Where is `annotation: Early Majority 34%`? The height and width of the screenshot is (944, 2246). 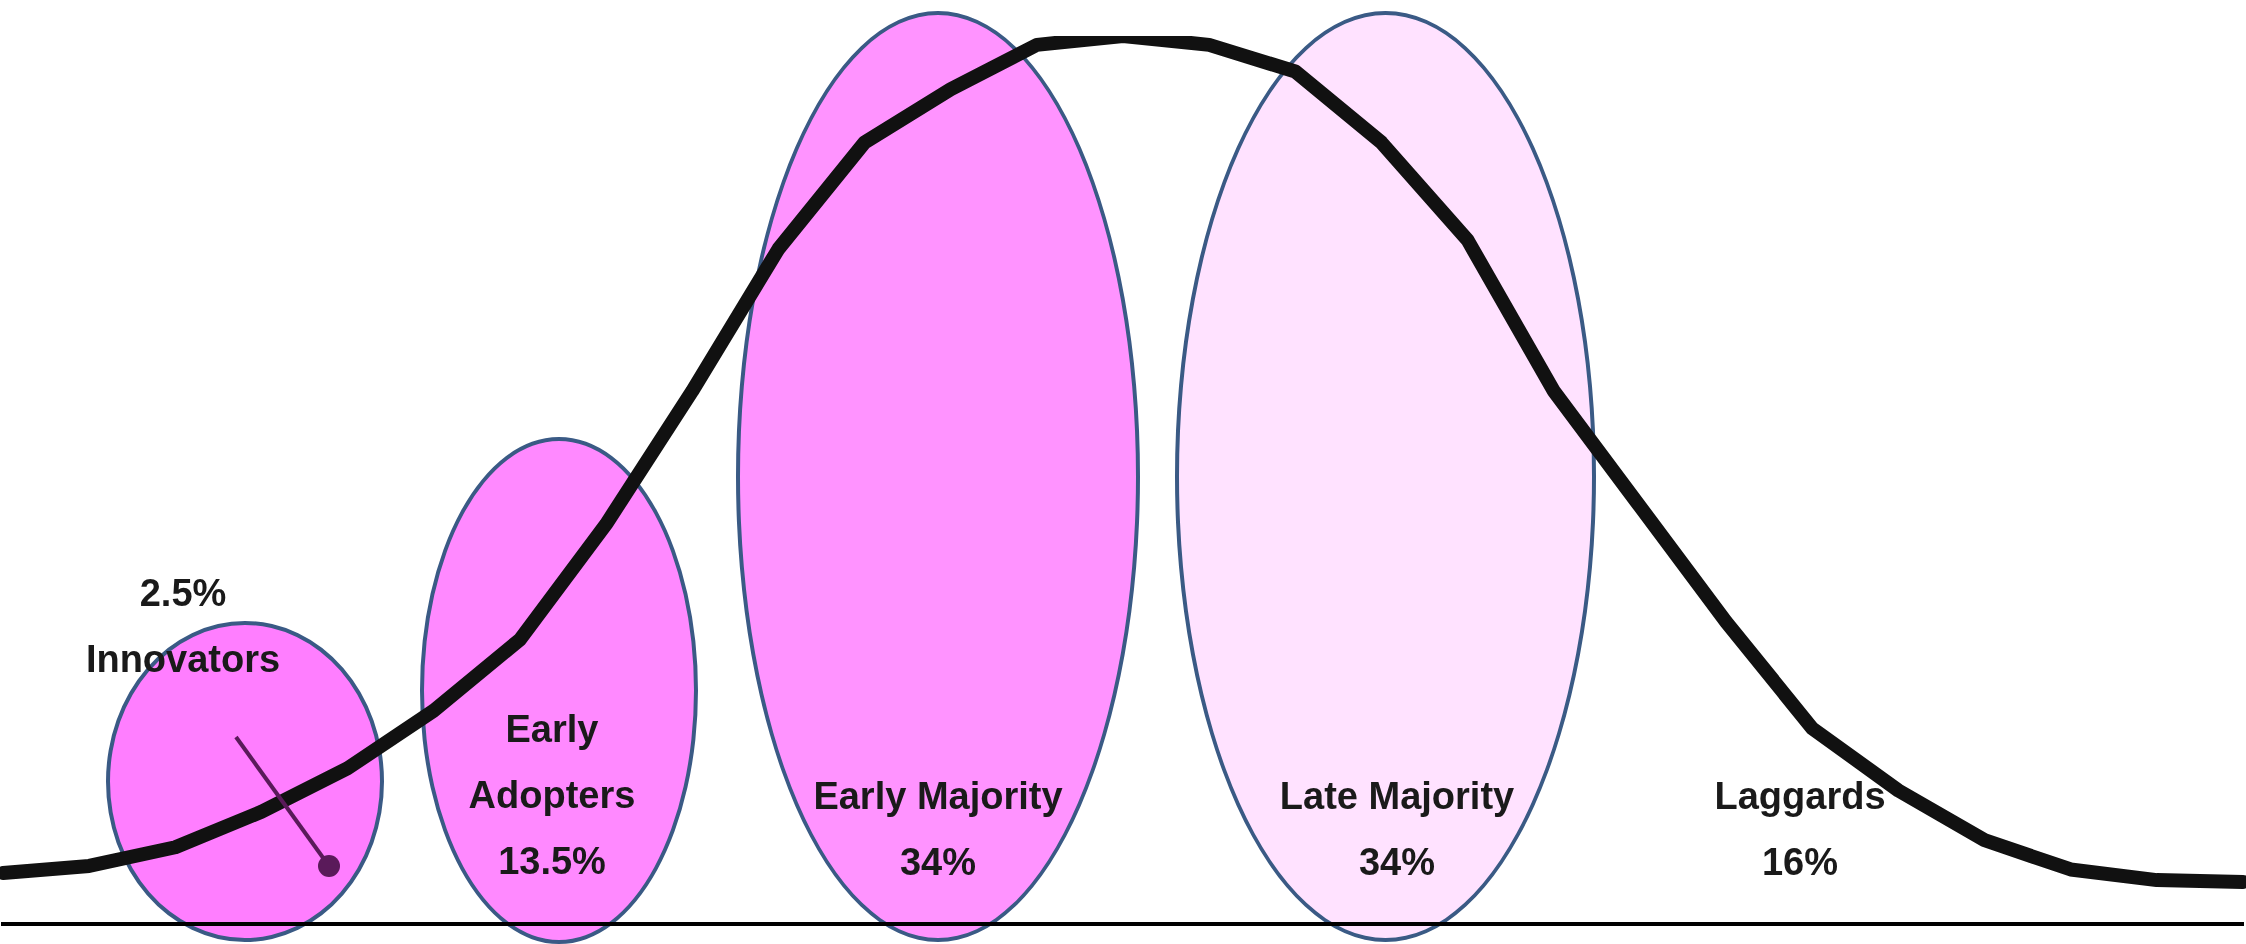
annotation: Early Majority 34% is located at coordinates (938, 829).